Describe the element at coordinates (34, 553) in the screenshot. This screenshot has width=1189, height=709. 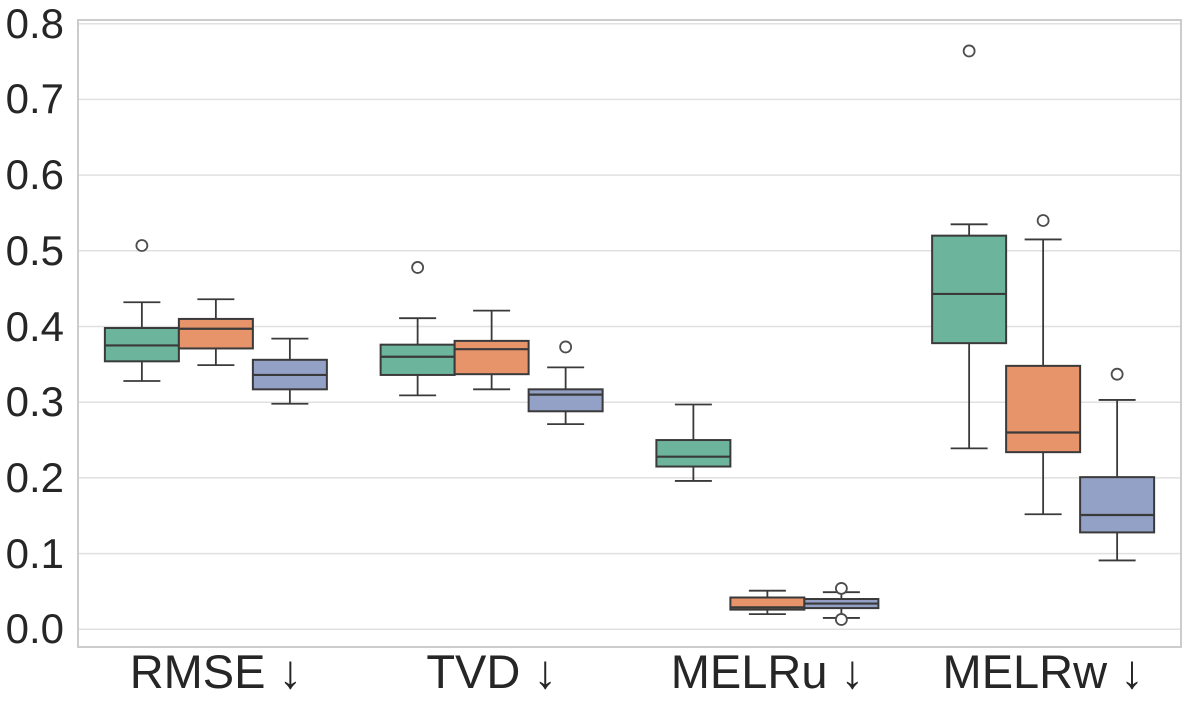
I see `y-axis-tick-label-0.1: 0.1` at that location.